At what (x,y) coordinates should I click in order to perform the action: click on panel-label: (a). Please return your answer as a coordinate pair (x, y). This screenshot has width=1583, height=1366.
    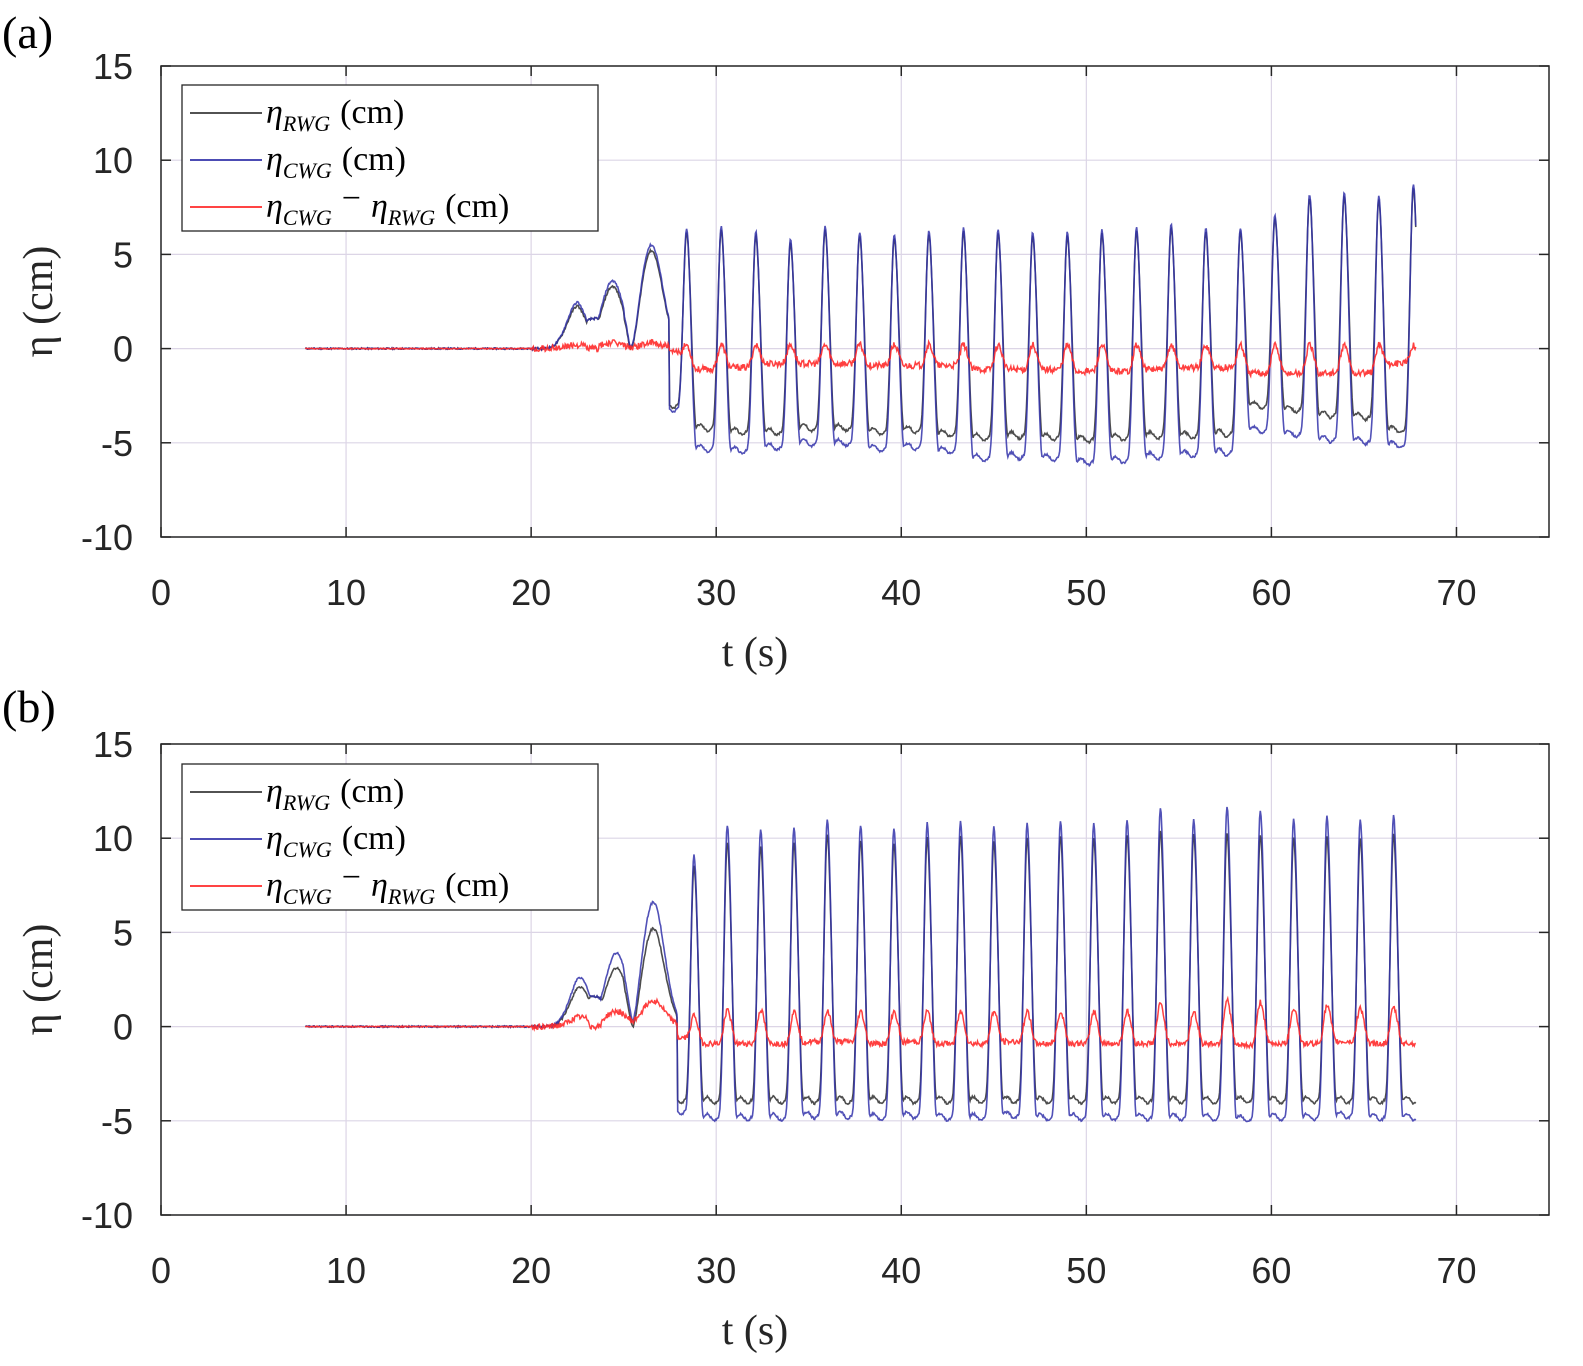
    Looking at the image, I should click on (27, 32).